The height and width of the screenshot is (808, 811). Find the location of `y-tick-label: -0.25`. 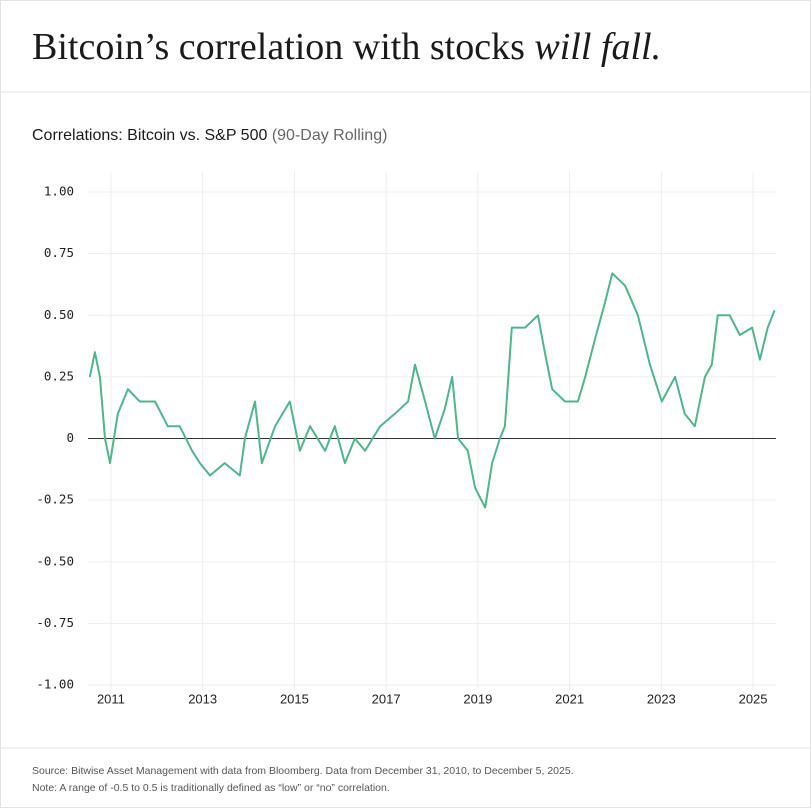

y-tick-label: -0.25 is located at coordinates (55, 499).